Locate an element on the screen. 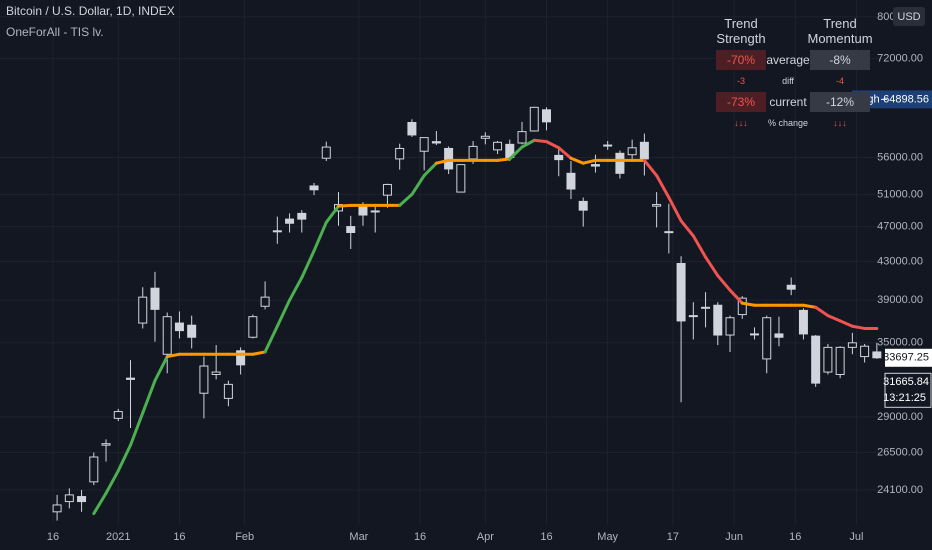 Image resolution: width=932 pixels, height=550 pixels. table-header: Trend Strength is located at coordinates (741, 31).